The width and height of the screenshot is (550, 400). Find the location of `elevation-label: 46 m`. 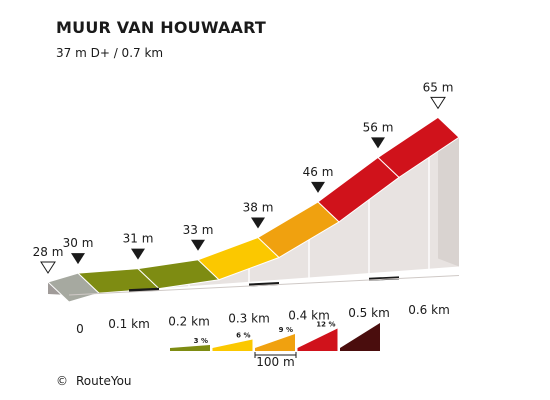

elevation-label: 46 m is located at coordinates (318, 172).